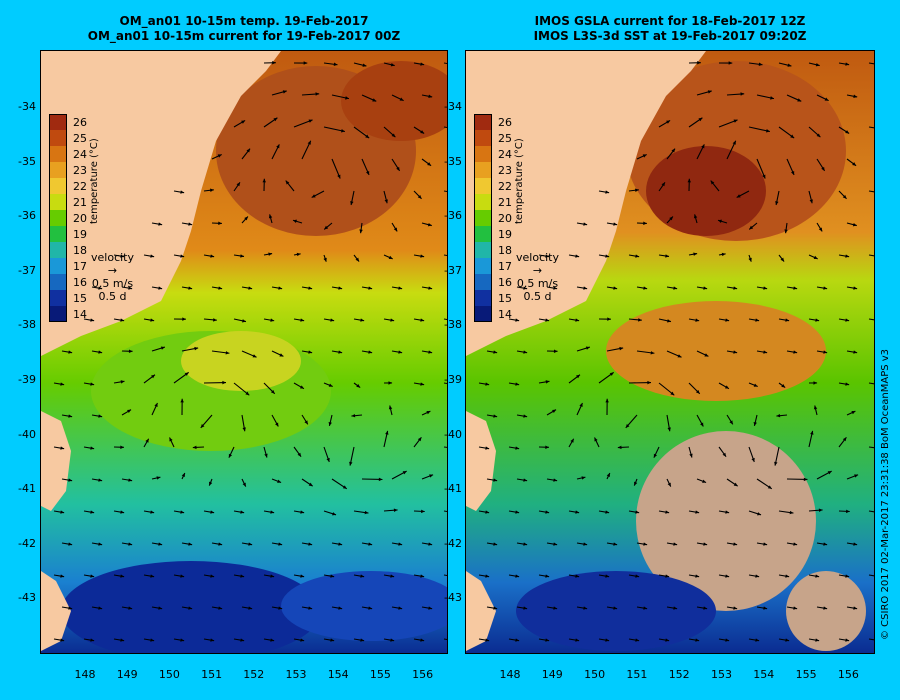 The image size is (900, 700). Describe the element at coordinates (519, 181) in the screenshot. I see `colorbar-label: temperature (°C)` at that location.